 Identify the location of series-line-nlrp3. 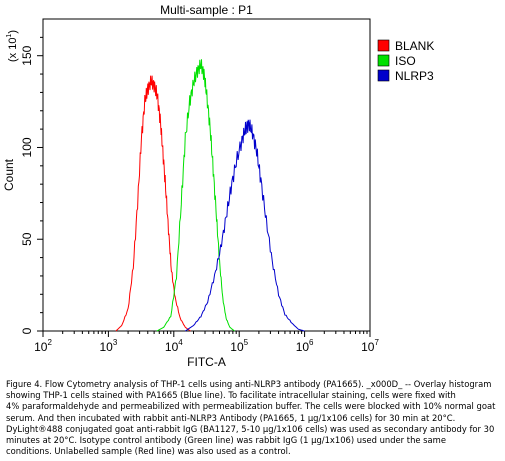
(245, 225).